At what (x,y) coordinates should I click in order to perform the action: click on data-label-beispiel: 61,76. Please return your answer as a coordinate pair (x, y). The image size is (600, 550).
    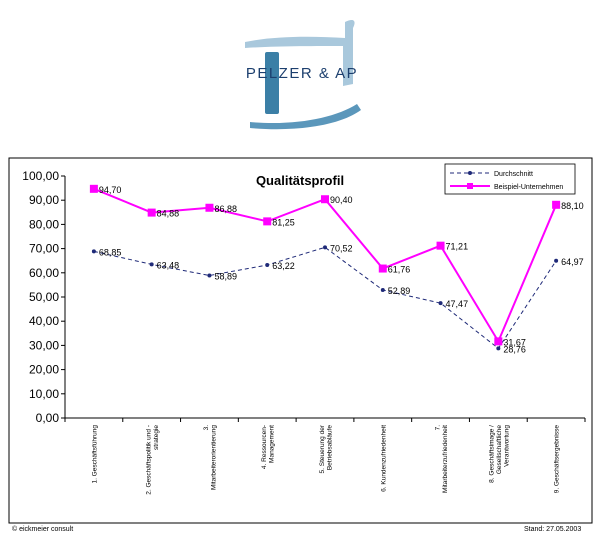
    Looking at the image, I should click on (399, 270).